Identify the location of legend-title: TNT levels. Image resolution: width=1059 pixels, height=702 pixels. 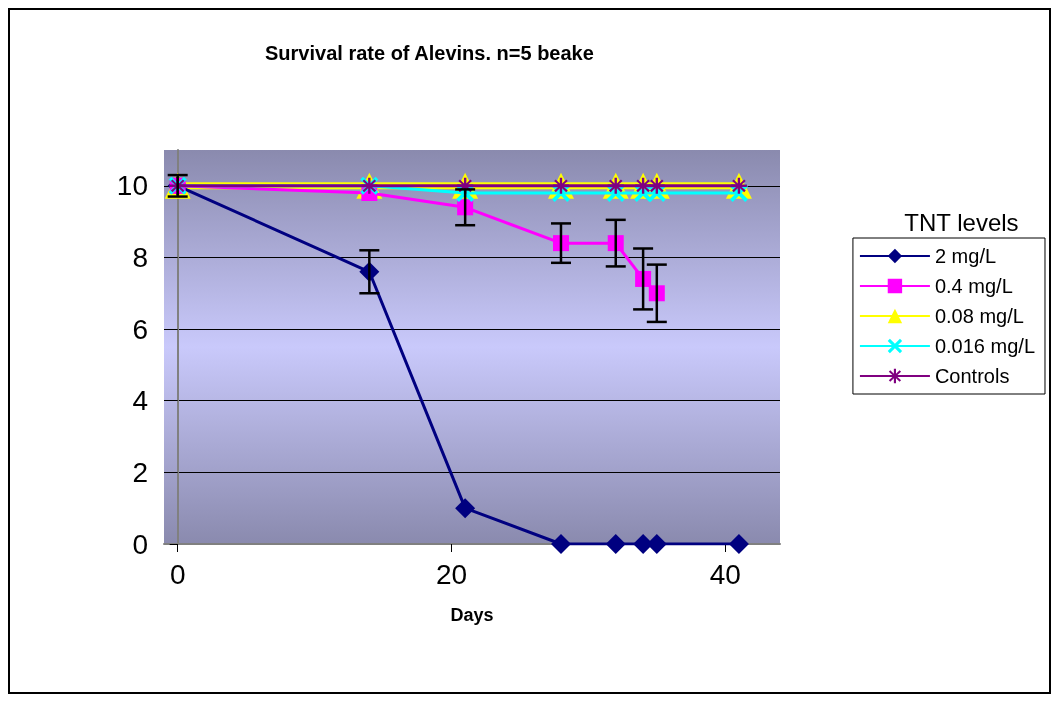
(961, 222).